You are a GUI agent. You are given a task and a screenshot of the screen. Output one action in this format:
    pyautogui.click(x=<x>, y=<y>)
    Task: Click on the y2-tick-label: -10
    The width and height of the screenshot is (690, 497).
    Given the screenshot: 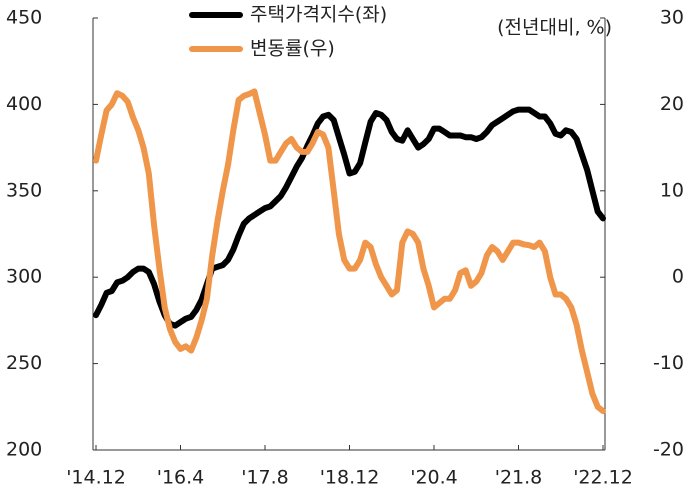 What is the action you would take?
    pyautogui.click(x=668, y=363)
    